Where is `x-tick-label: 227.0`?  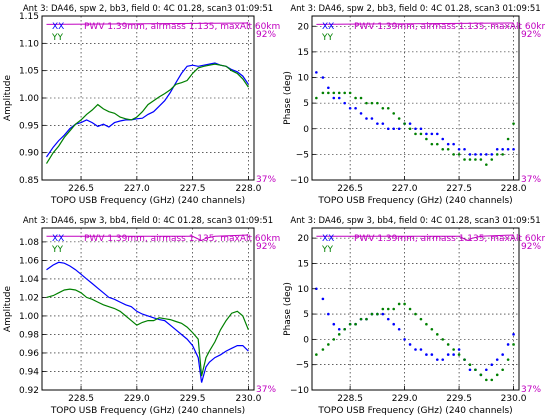
x-tick-label: 227.0 is located at coordinates (405, 189).